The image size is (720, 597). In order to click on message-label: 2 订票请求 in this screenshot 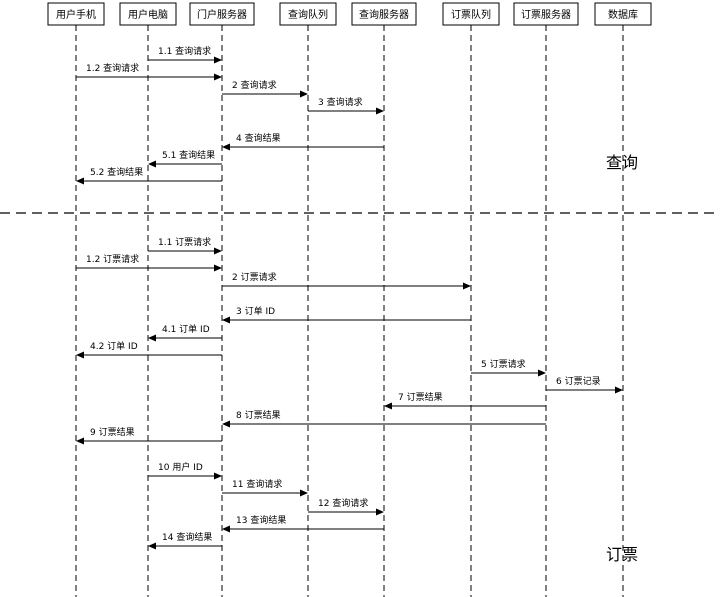, I will do `click(254, 277)`.